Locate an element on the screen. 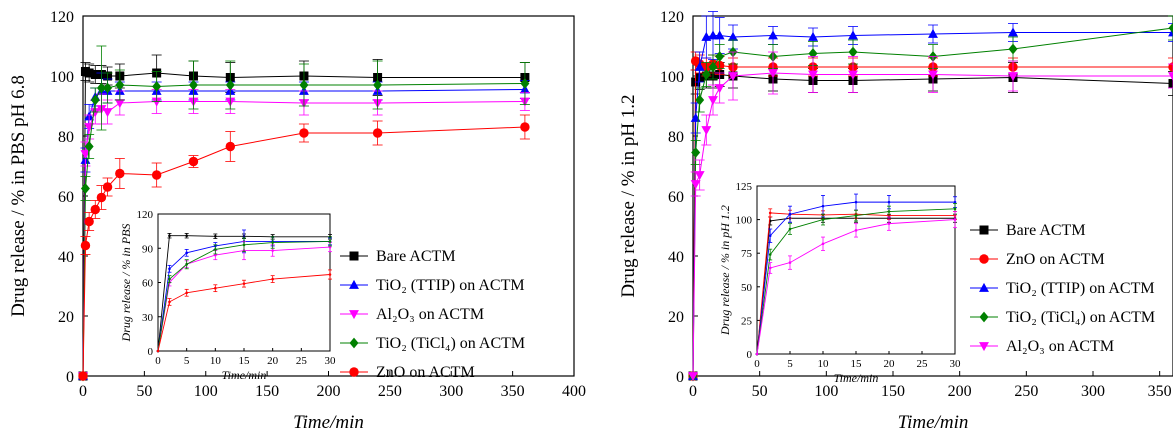  inset-y-tick-label: 100 is located at coordinates (744, 221).